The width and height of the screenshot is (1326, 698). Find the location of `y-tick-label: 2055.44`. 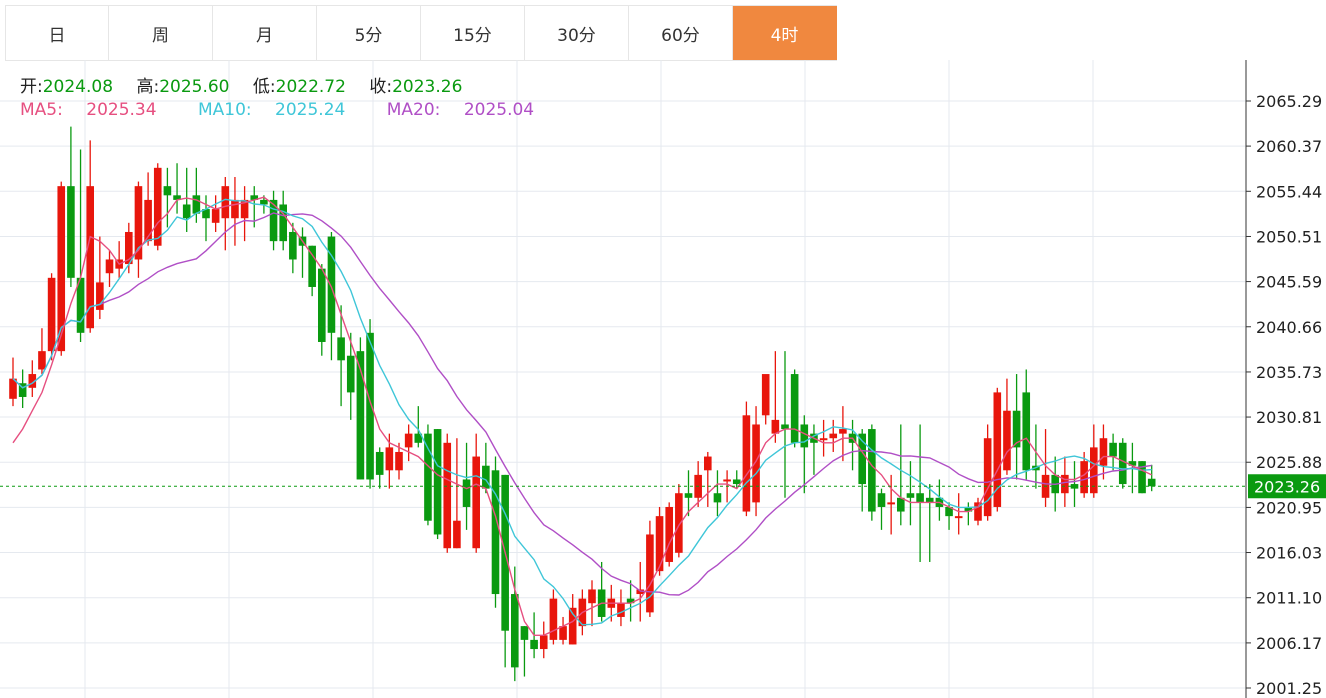

y-tick-label: 2055.44 is located at coordinates (1289, 191).